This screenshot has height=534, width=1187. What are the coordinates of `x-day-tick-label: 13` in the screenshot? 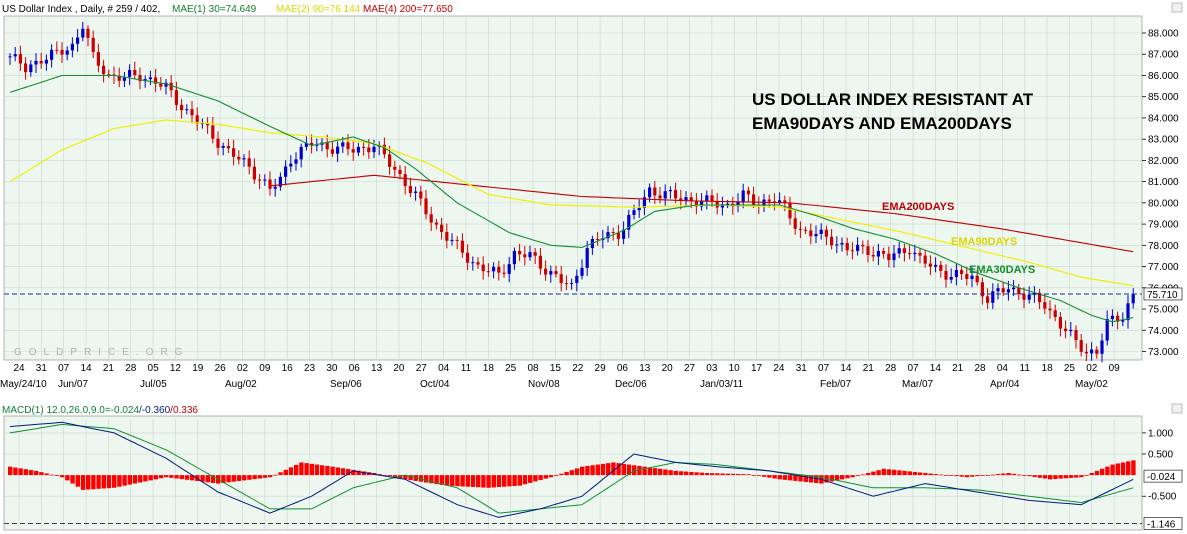 It's located at (645, 368).